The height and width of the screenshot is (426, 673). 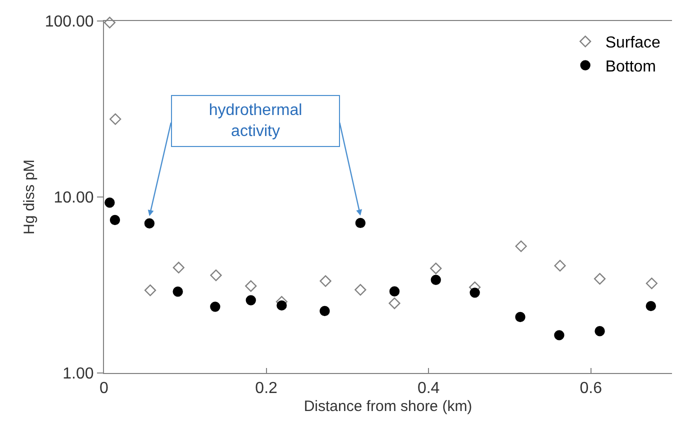 I want to click on y-tick-label: 100.00, so click(x=69, y=22).